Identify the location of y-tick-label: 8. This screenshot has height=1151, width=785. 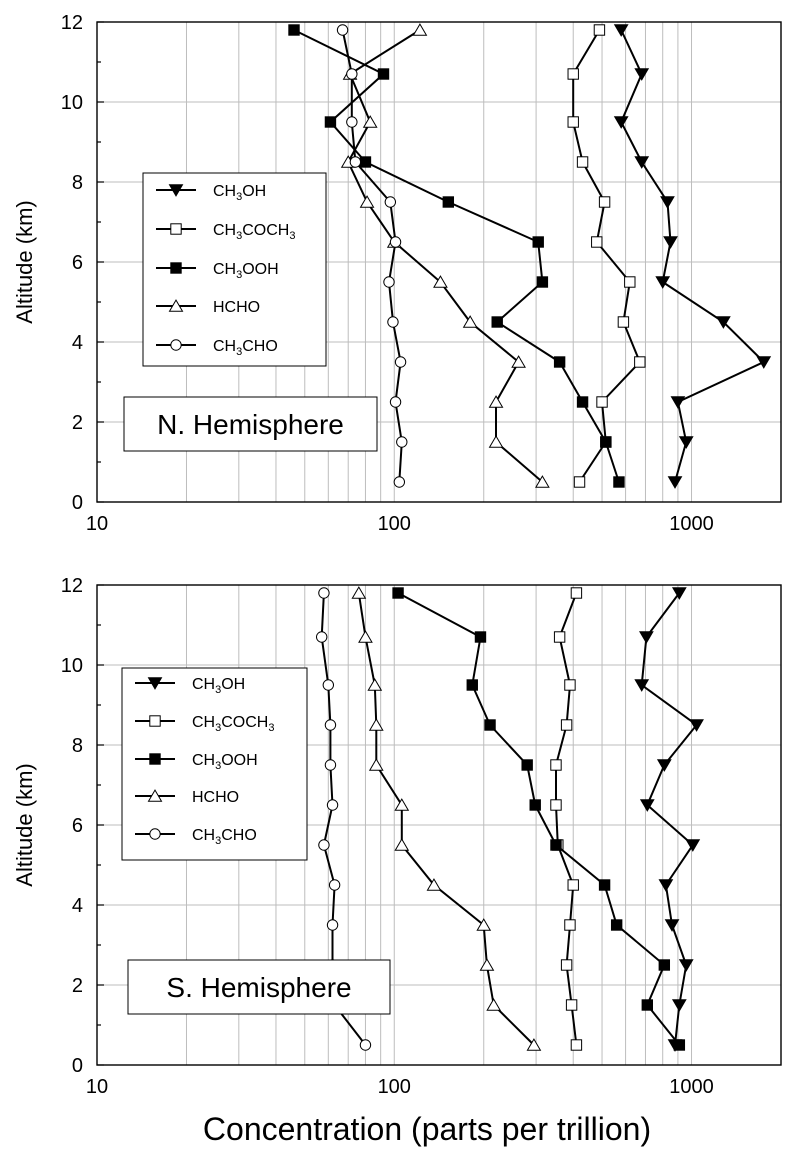
(77, 183).